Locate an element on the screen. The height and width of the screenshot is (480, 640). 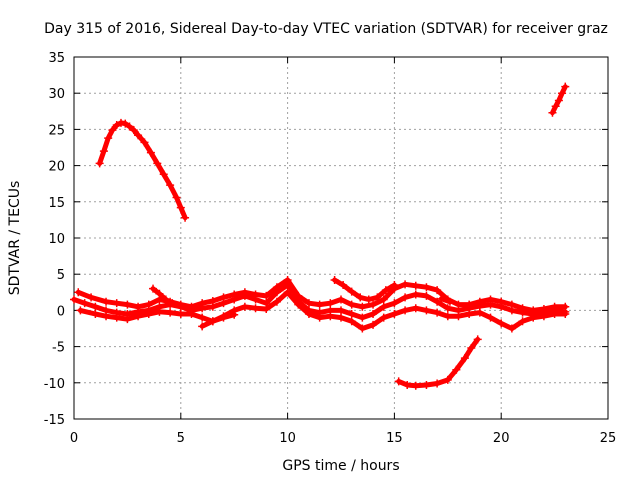
x-axis-label: GPS time / hours is located at coordinates (340, 466).